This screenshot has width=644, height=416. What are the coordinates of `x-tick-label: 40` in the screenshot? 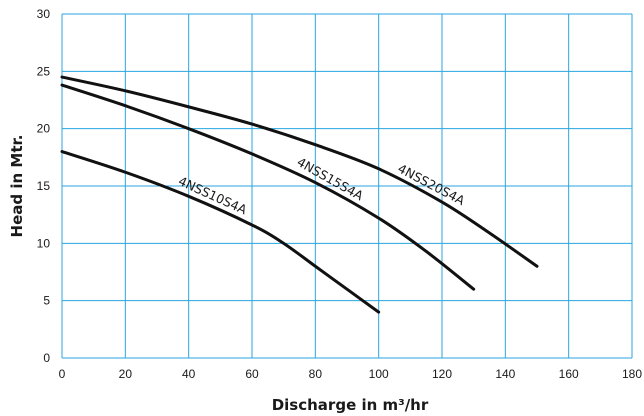 It's located at (189, 374).